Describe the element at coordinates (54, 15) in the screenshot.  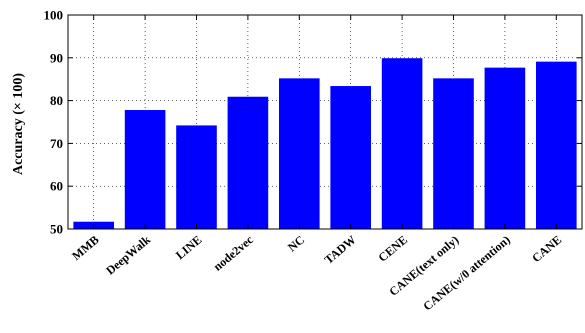
I see `y-tick-label: 100` at that location.